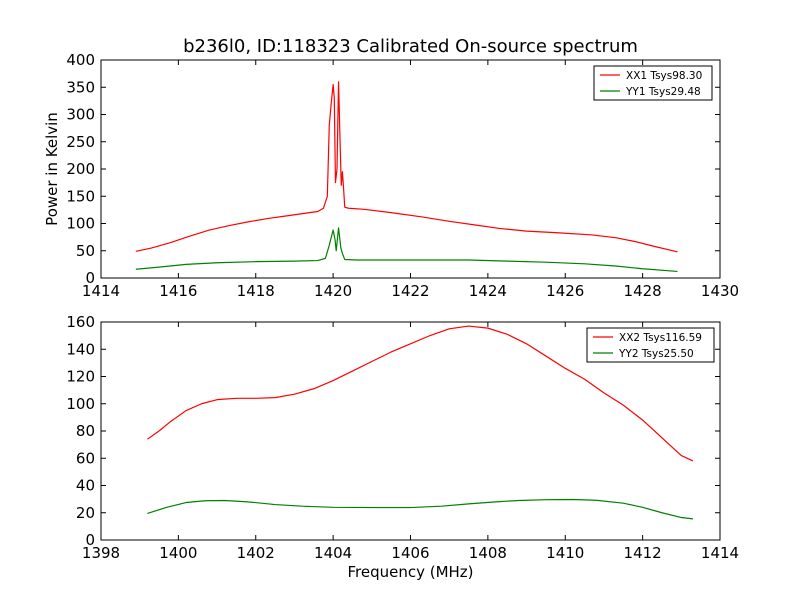 The width and height of the screenshot is (800, 600). What do you see at coordinates (85, 513) in the screenshot?
I see `panel2-y-tick-label: 20` at bounding box center [85, 513].